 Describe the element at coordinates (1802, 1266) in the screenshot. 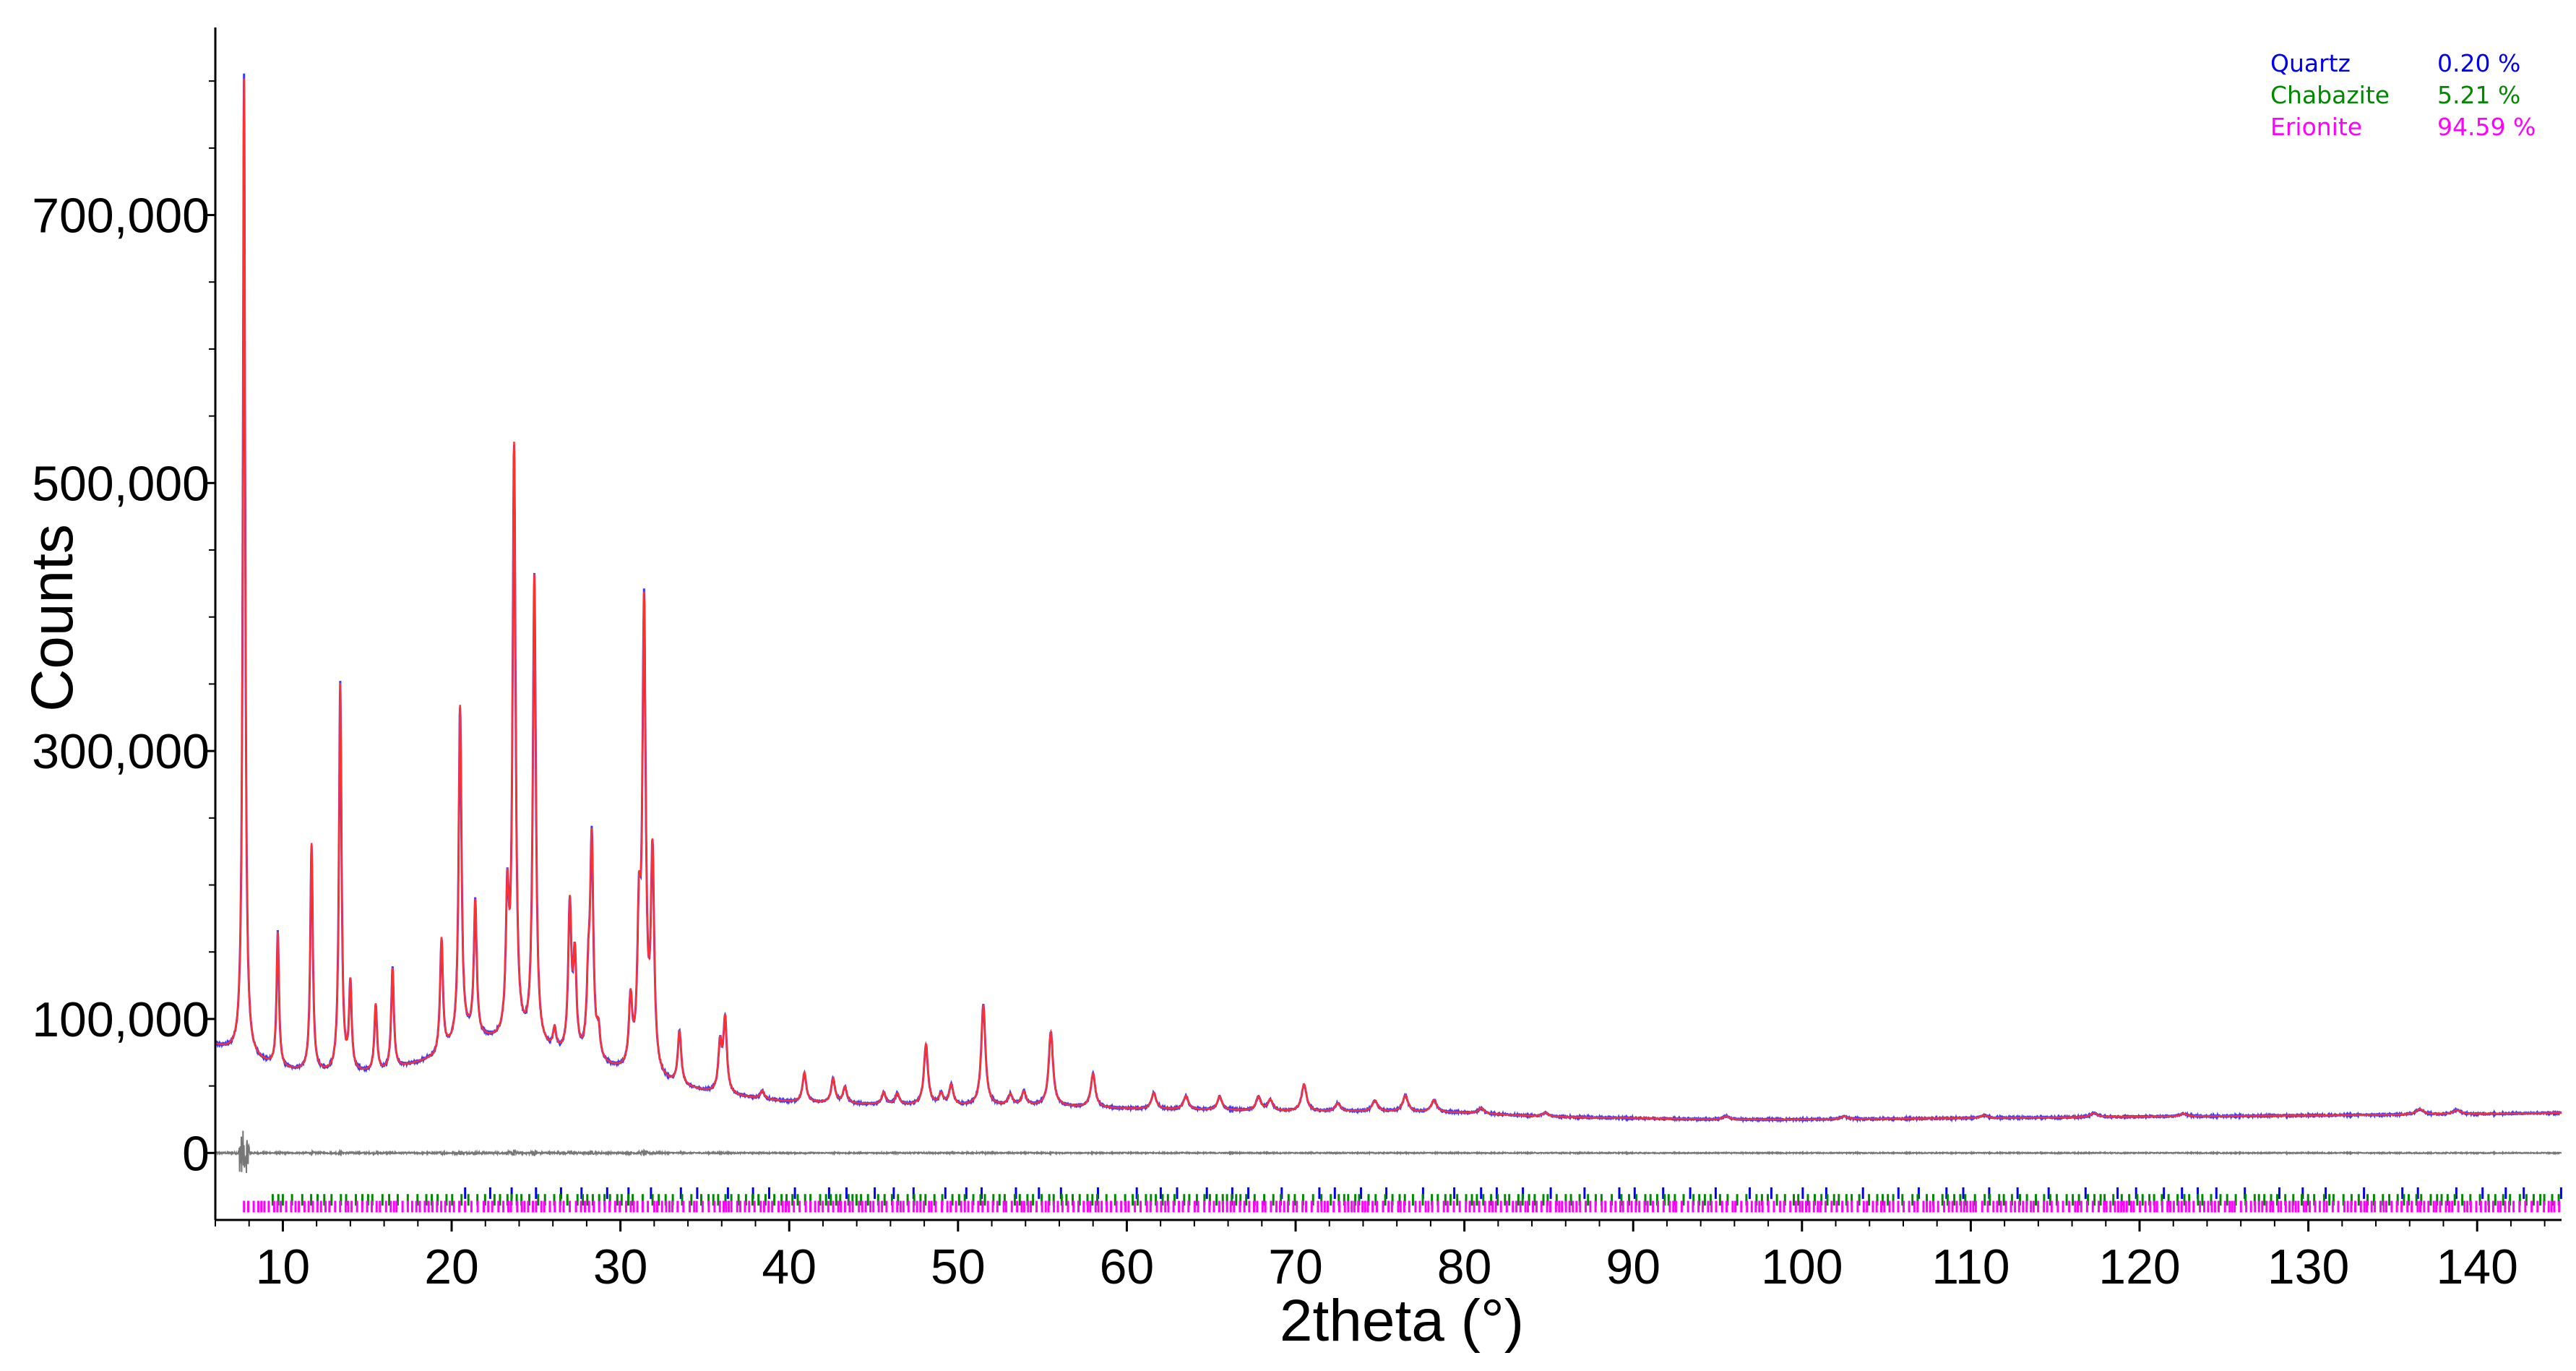

I see `x-tick-label: 100` at that location.